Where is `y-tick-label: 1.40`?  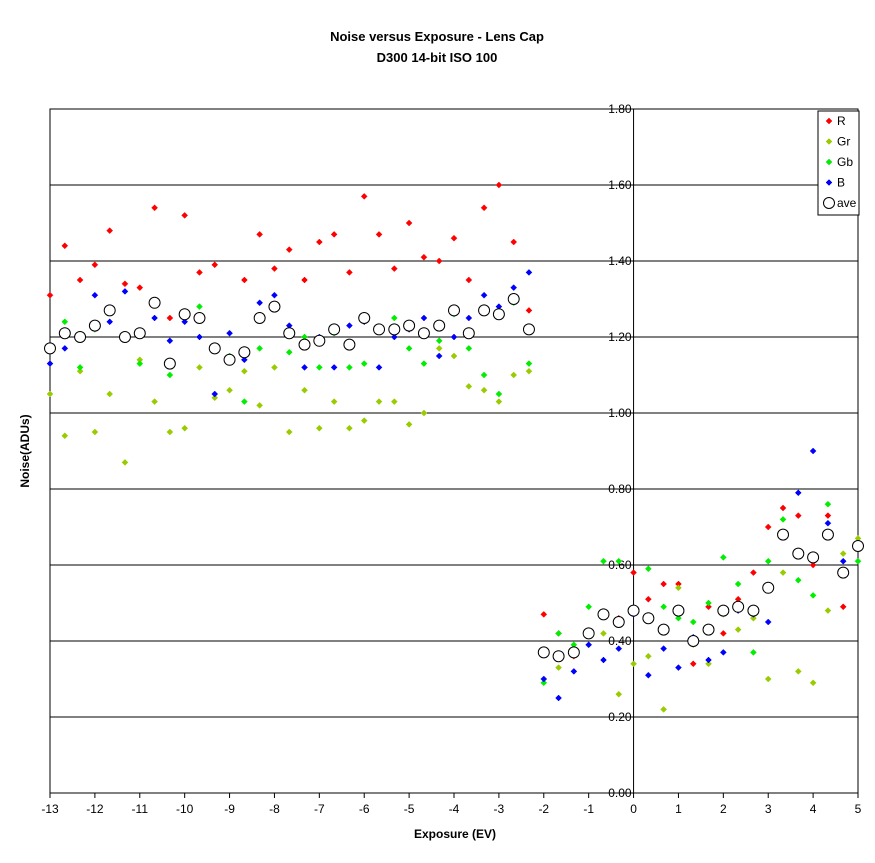 y-tick-label: 1.40 is located at coordinates (620, 261).